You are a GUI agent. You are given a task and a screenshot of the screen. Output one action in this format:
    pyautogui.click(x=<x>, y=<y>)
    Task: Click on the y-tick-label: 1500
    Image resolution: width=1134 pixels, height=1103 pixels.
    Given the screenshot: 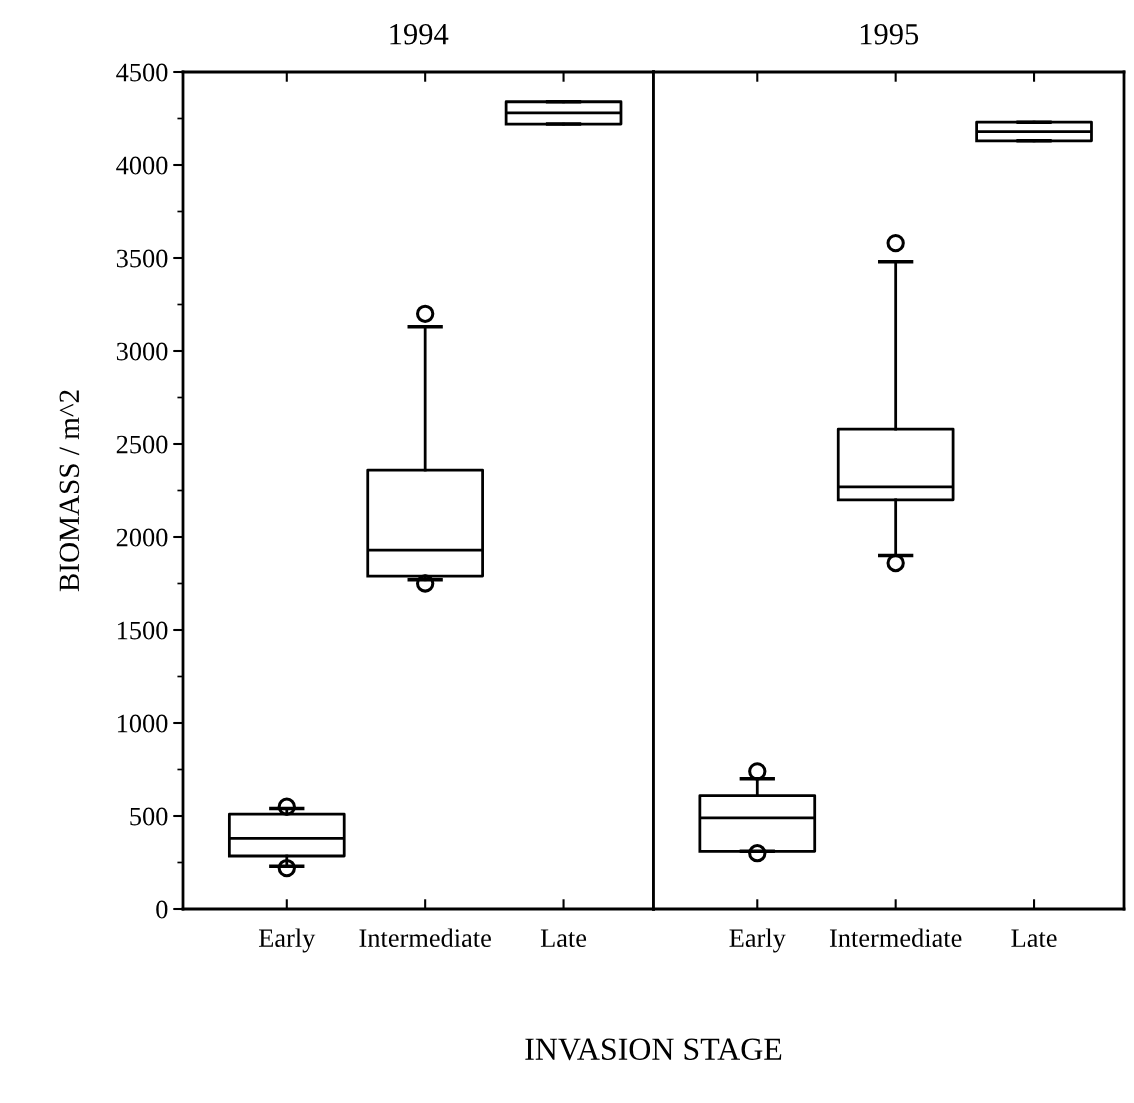 What is the action you would take?
    pyautogui.click(x=142, y=630)
    